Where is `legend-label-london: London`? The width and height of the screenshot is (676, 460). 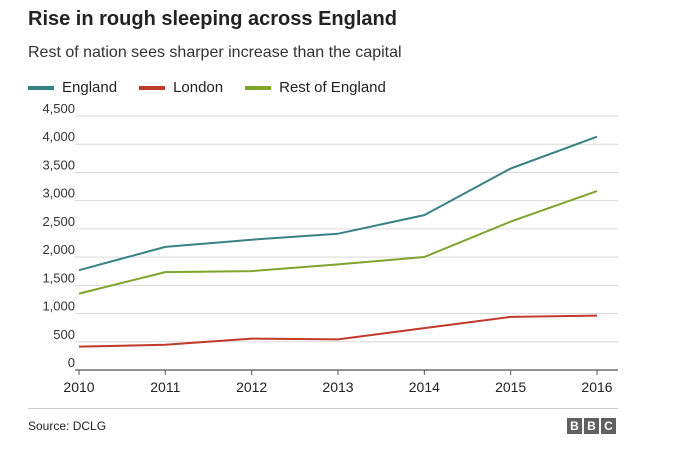 legend-label-london: London is located at coordinates (198, 87).